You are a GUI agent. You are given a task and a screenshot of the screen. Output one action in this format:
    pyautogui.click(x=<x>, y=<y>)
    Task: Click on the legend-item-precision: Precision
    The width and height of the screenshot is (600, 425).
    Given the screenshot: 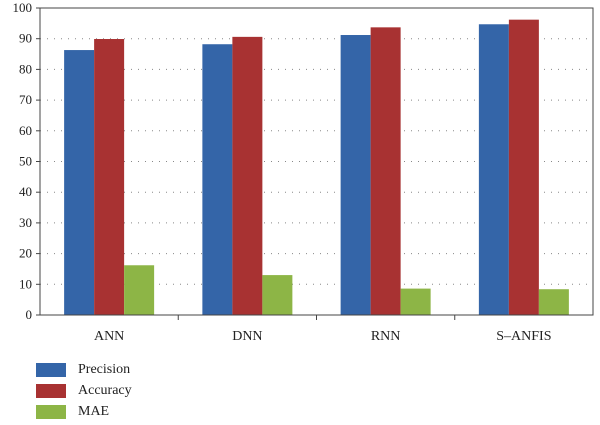 What is the action you would take?
    pyautogui.click(x=84, y=369)
    